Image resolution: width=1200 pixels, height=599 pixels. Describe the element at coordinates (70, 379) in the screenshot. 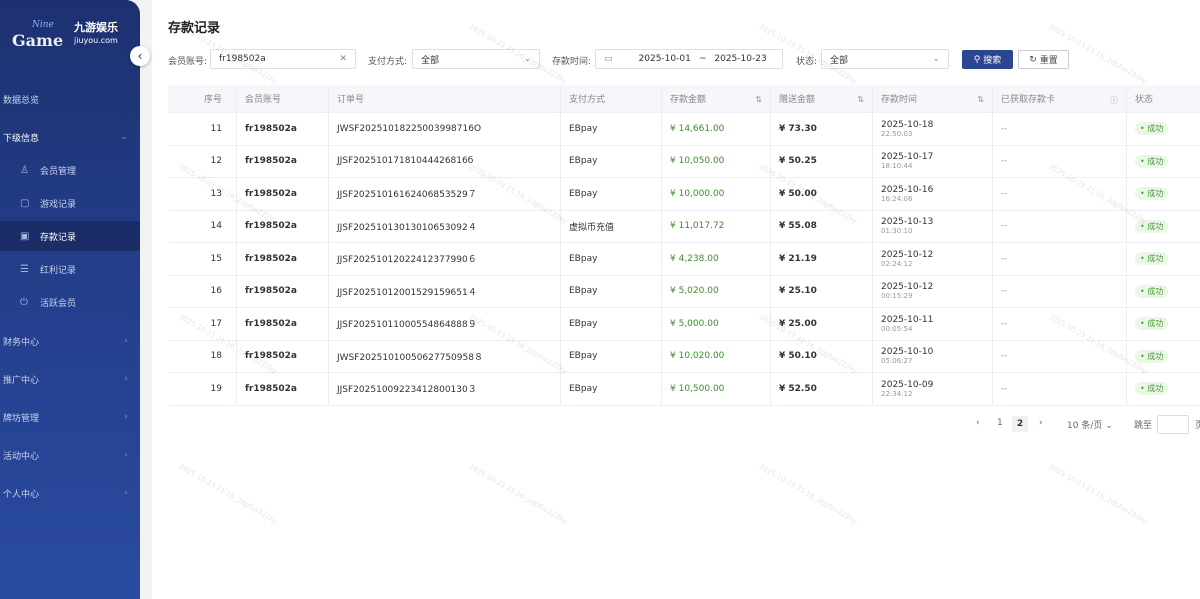

I see `sidebar-item-8: 推广中心 ›` at that location.